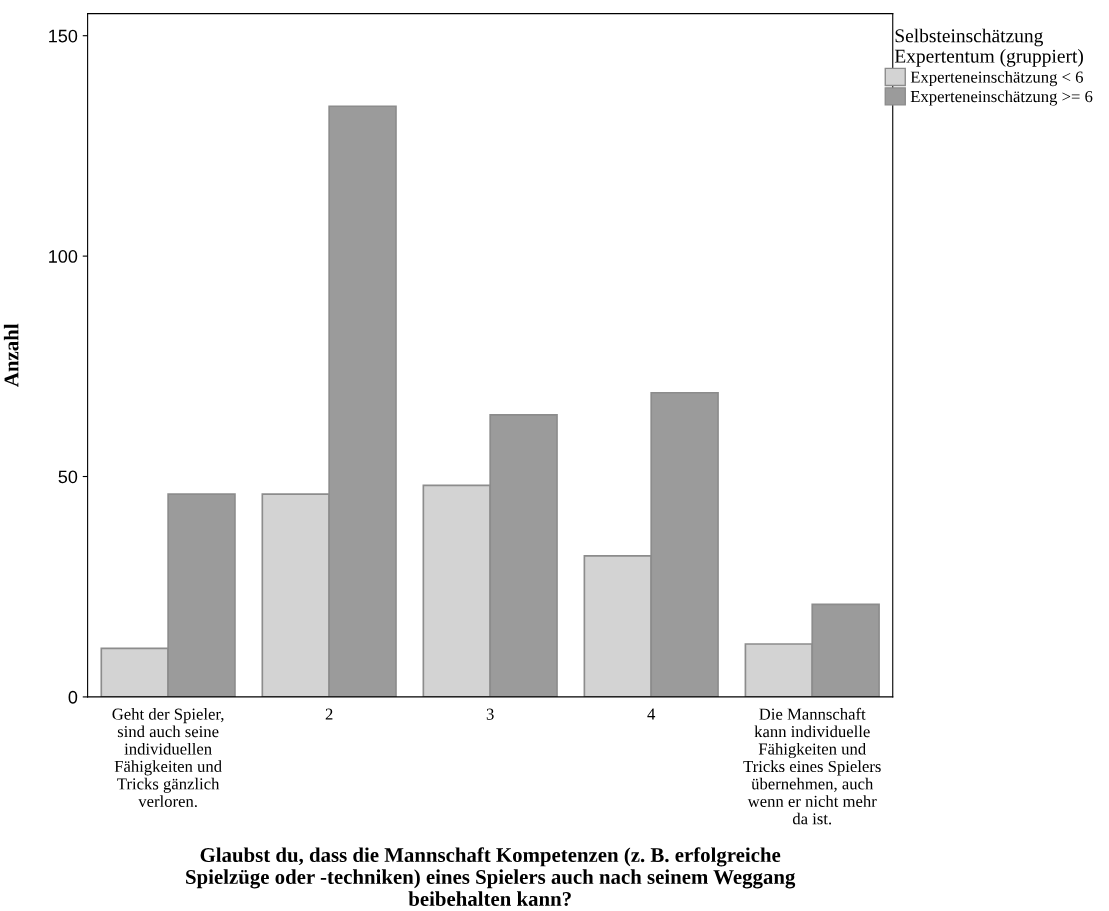 Image resolution: width=1109 pixels, height=911 pixels. What do you see at coordinates (11, 355) in the screenshot?
I see `y-axis-title: Anzahl` at bounding box center [11, 355].